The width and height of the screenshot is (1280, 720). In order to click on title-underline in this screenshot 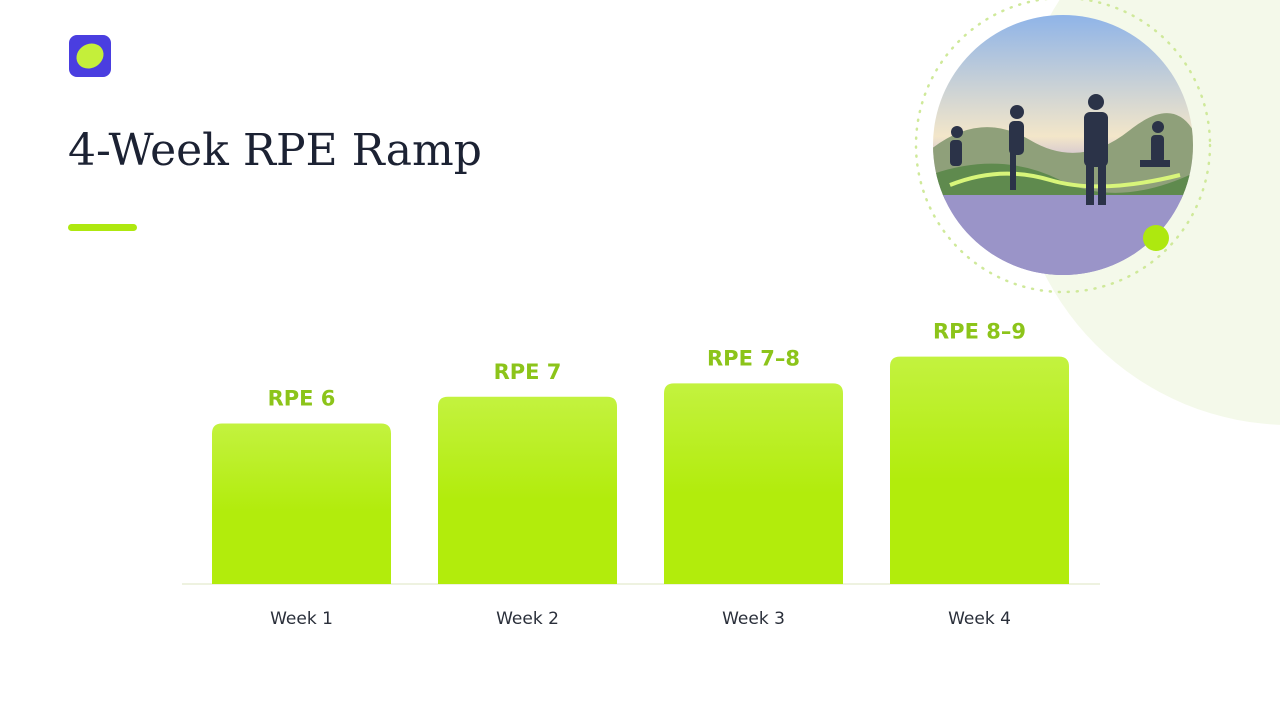, I will do `click(102, 227)`.